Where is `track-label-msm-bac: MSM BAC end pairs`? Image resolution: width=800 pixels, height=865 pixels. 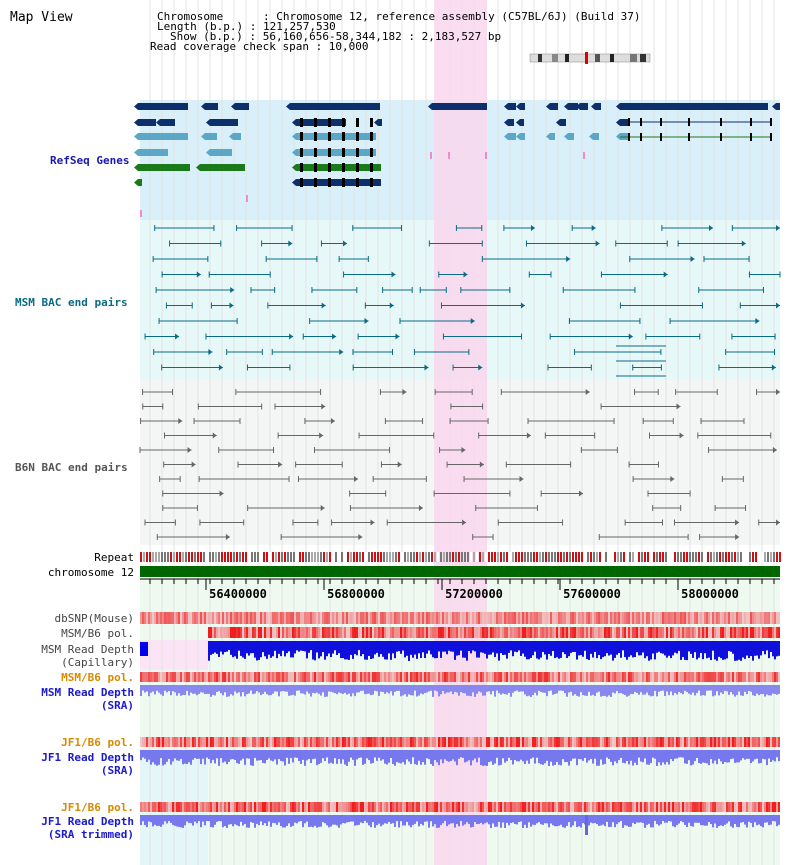
track-label-msm-bac: MSM BAC end pairs is located at coordinates (71, 302).